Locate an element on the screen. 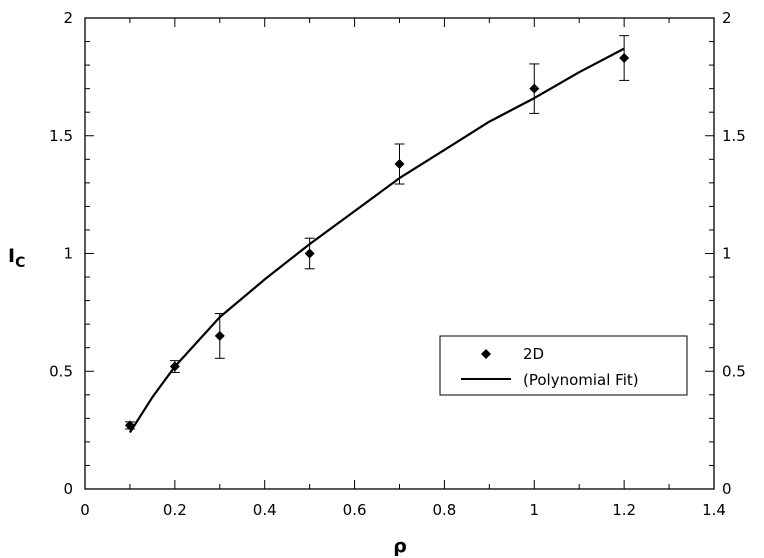 The width and height of the screenshot is (764, 558). y-axis-label-main: I is located at coordinates (11, 256).